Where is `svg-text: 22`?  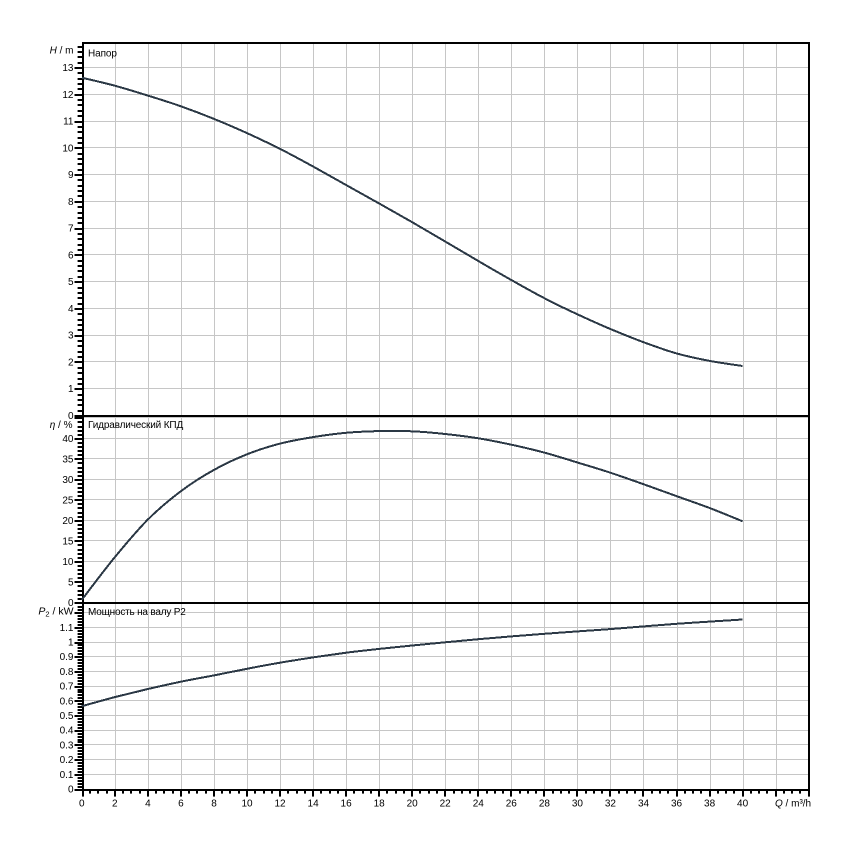 svg-text: 22 is located at coordinates (446, 803).